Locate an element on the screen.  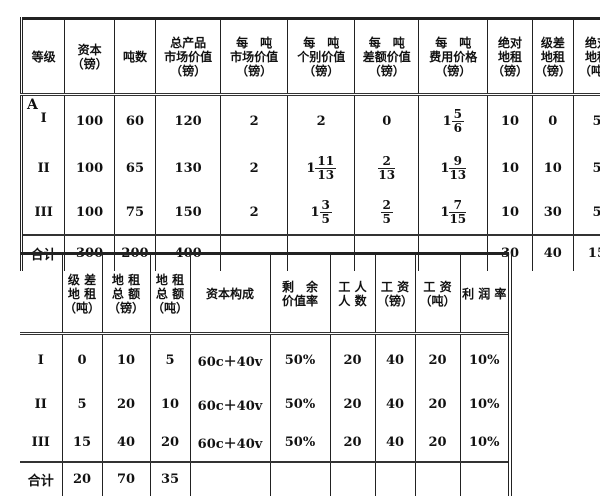
fraction-numerator: 9 is located at coordinates (457, 162).